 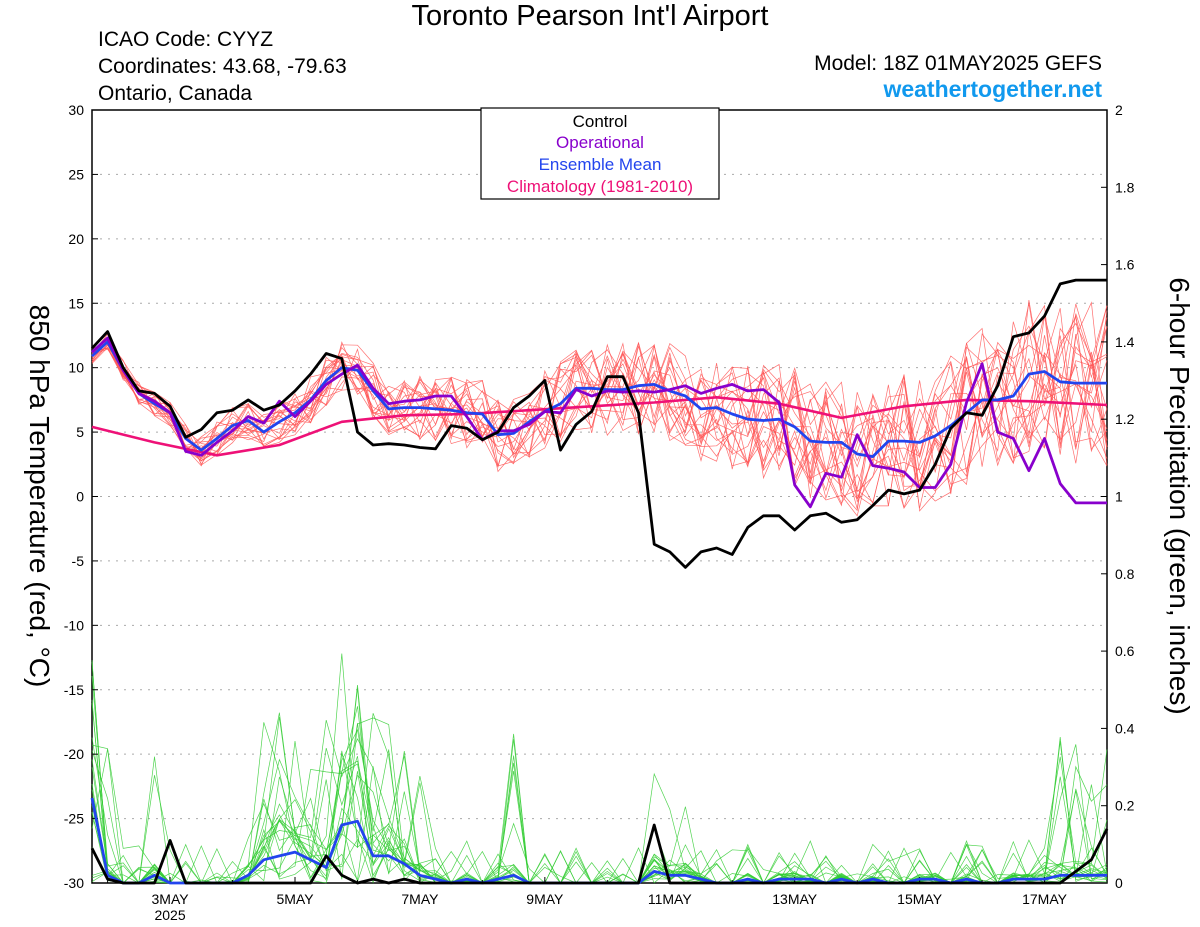 What do you see at coordinates (1125, 342) in the screenshot?
I see `y2-tick-label: 1.4` at bounding box center [1125, 342].